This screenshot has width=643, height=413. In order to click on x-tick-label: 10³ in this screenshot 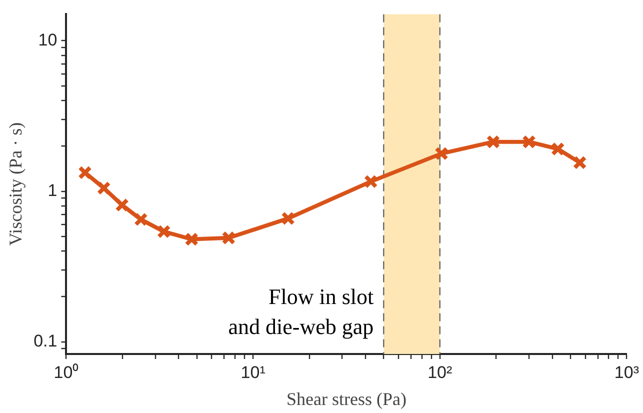, I will do `click(627, 372)`.